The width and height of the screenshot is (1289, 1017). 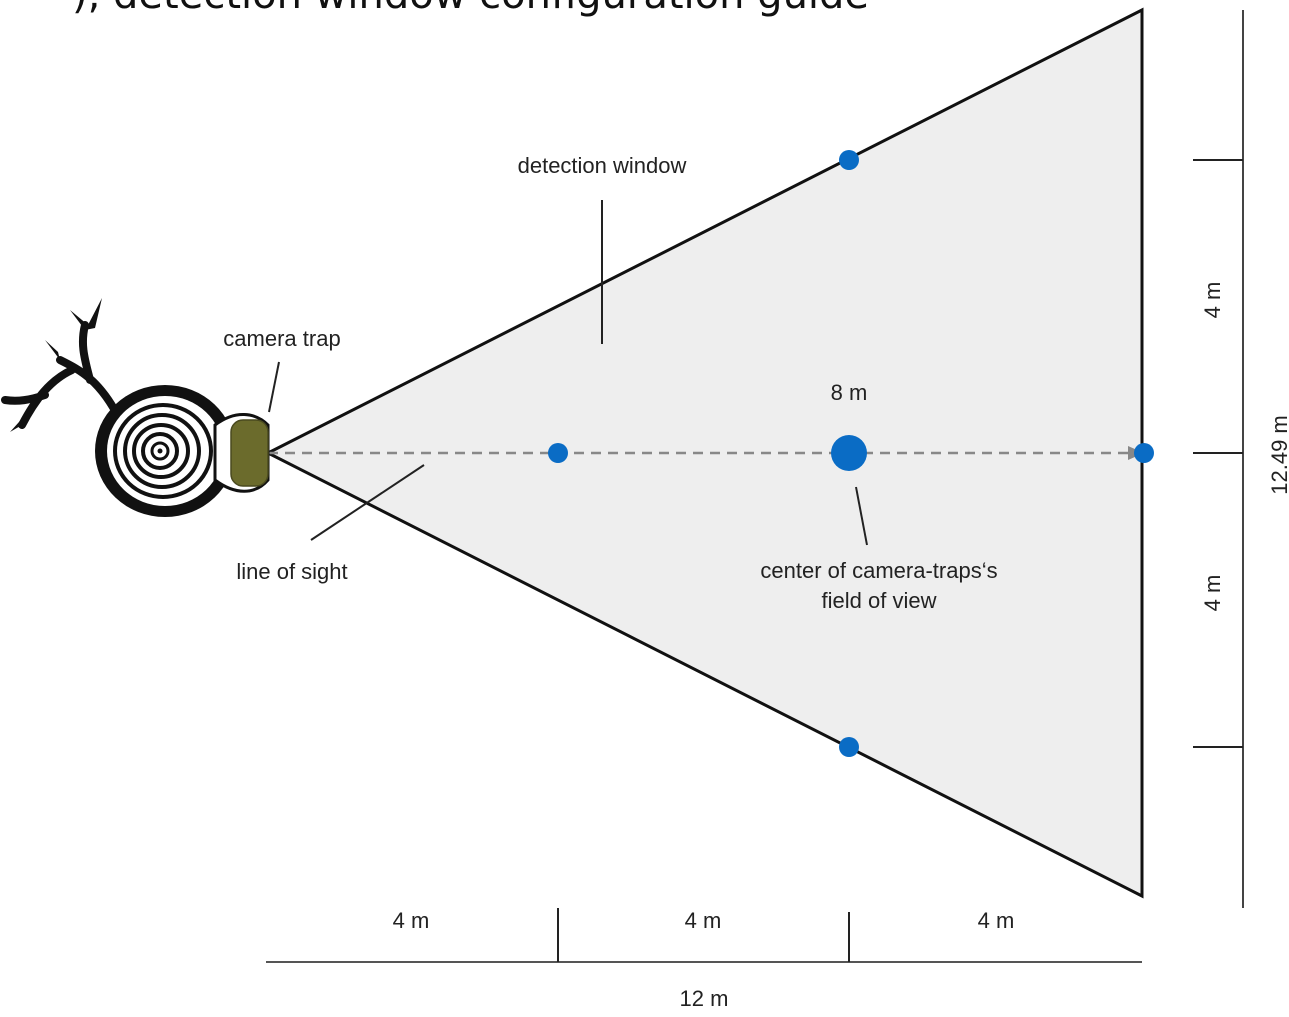 What do you see at coordinates (849, 747) in the screenshot?
I see `marker-bottom-edge` at bounding box center [849, 747].